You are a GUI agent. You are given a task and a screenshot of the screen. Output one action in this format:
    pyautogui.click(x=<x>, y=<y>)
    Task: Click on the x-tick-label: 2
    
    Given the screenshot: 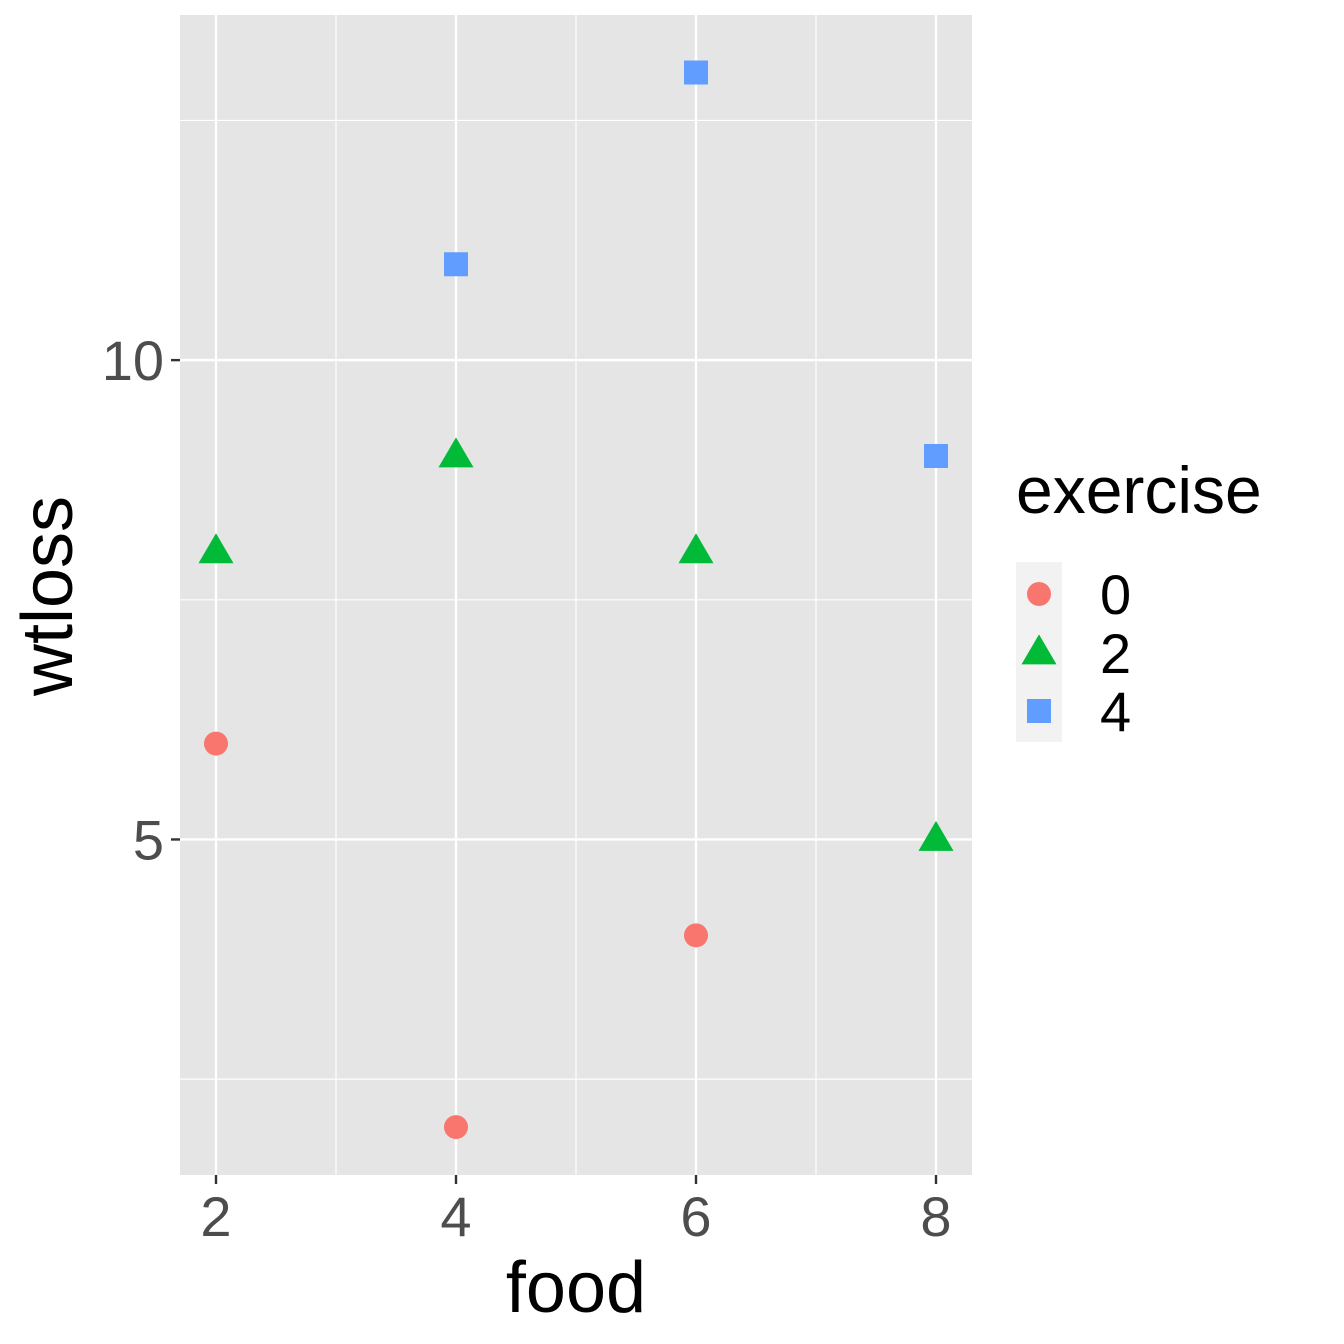 What is the action you would take?
    pyautogui.click(x=215, y=1216)
    